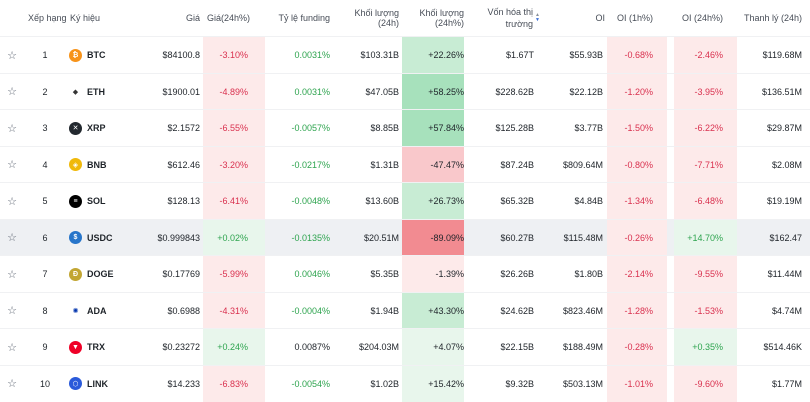  Describe the element at coordinates (705, 164) in the screenshot. I see `oi24h-cell: -7.71%` at that location.